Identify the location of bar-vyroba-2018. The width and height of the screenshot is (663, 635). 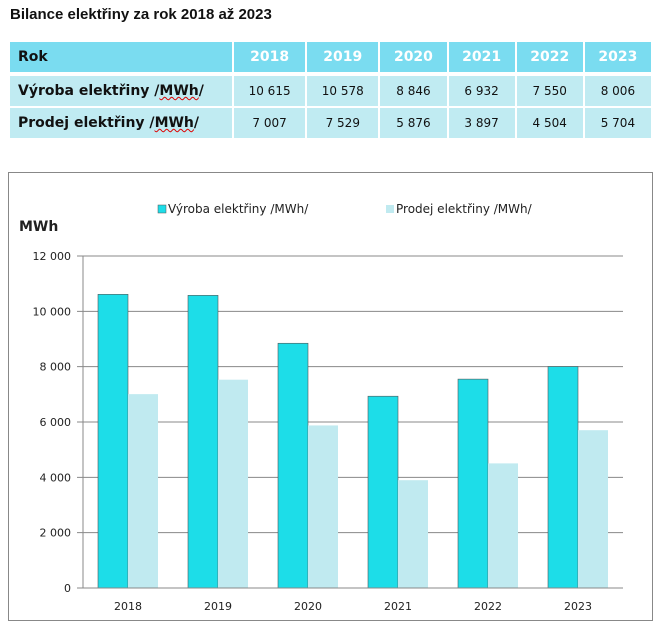
(113, 441).